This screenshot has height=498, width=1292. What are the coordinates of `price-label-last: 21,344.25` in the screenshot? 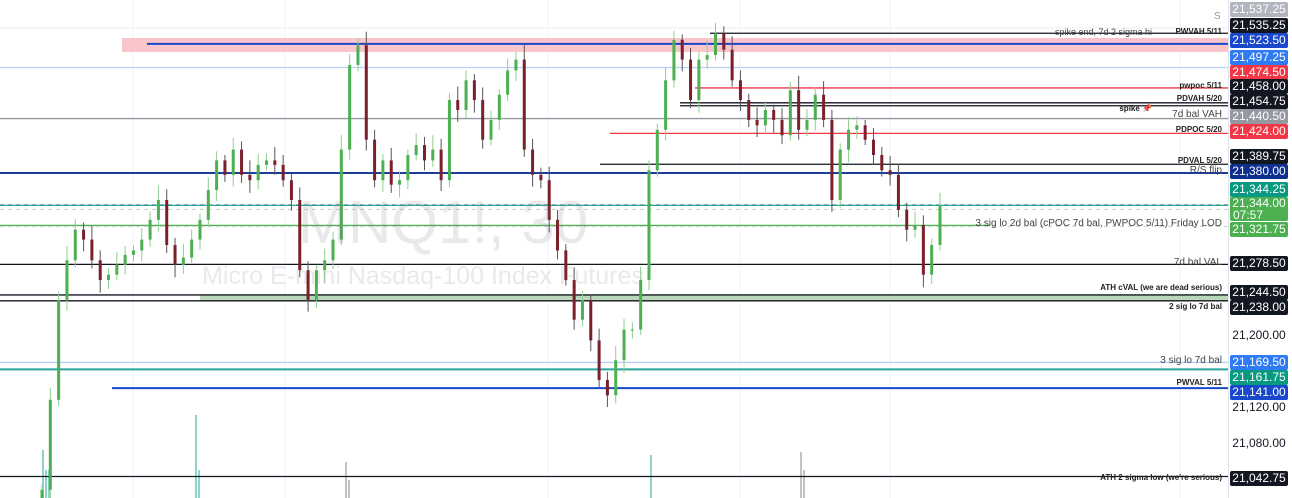 It's located at (1259, 189).